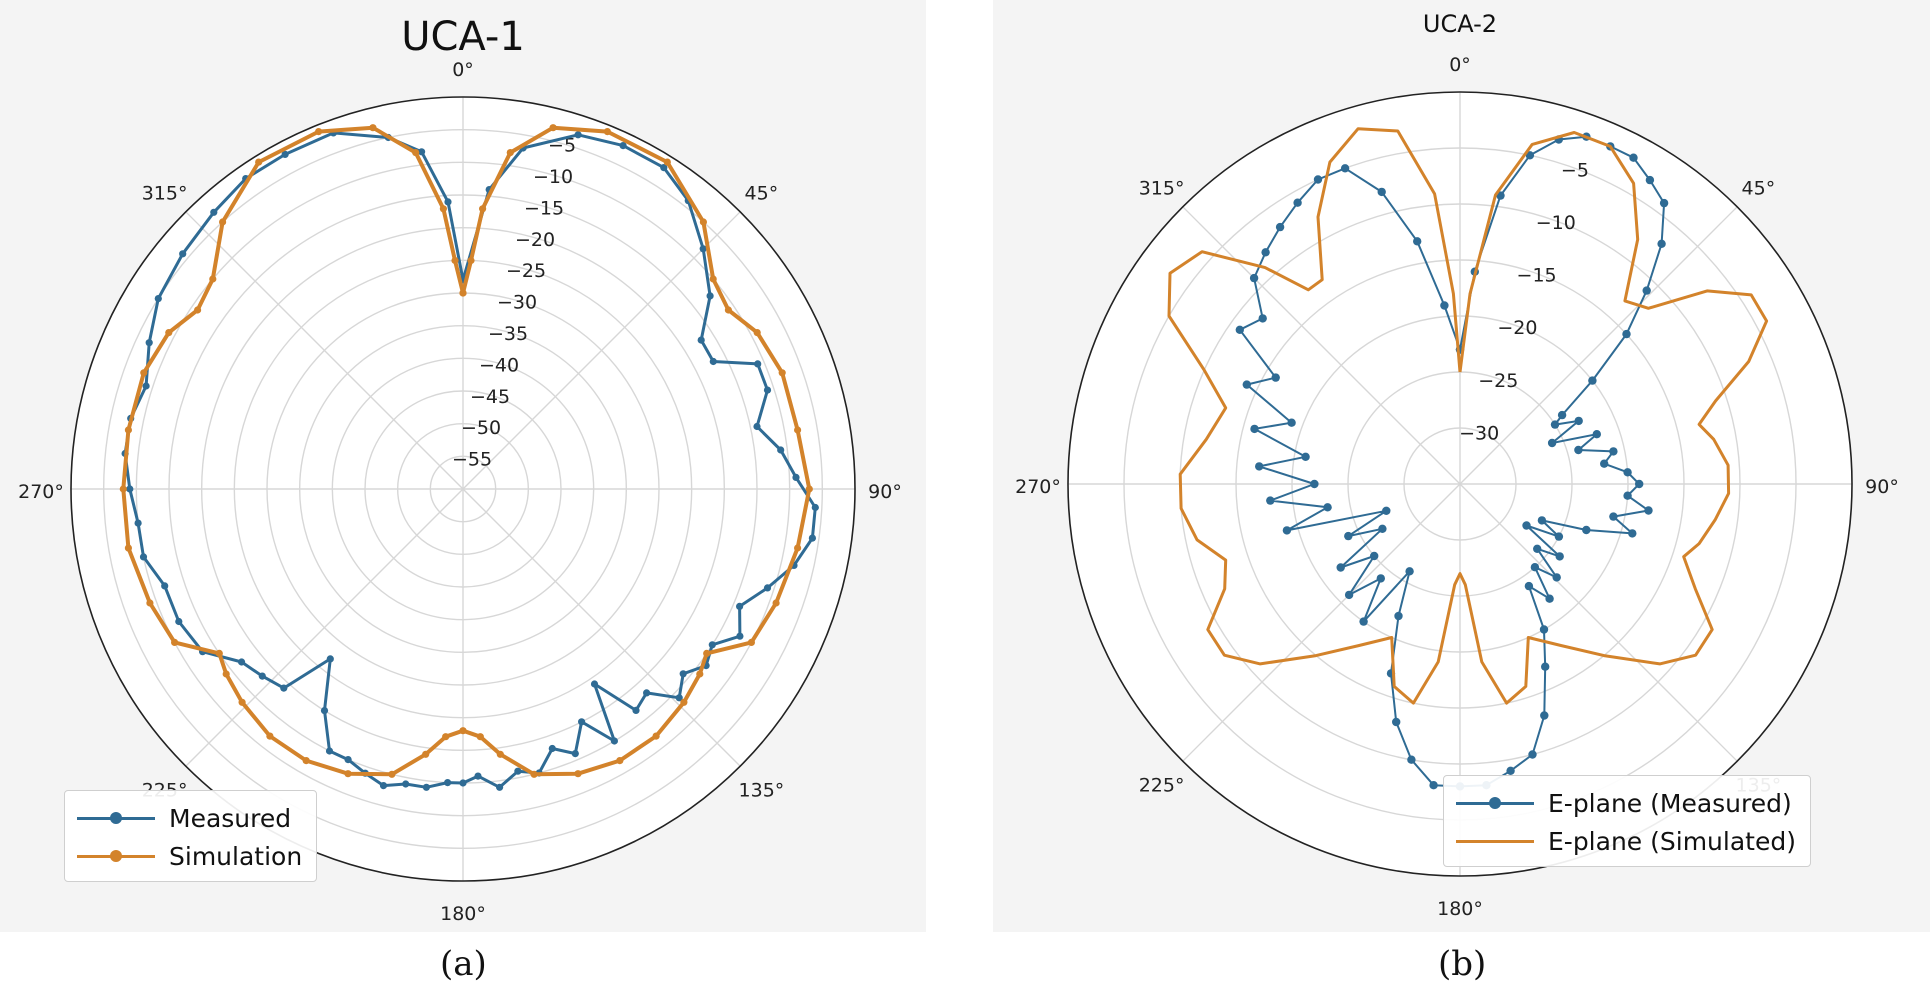 The image size is (1930, 995). What do you see at coordinates (1460, 65) in the screenshot?
I see `angle-tick-label: 0°` at bounding box center [1460, 65].